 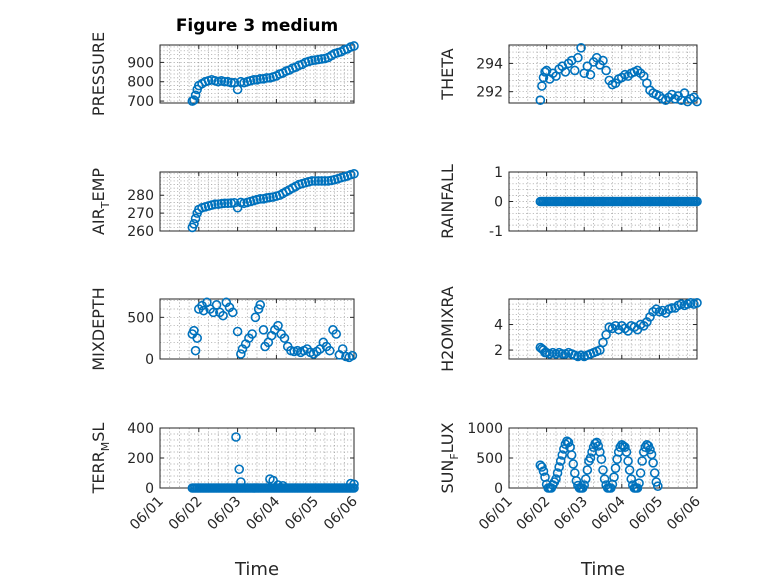 I want to click on x-tick-label: 06/05, so click(x=302, y=514).